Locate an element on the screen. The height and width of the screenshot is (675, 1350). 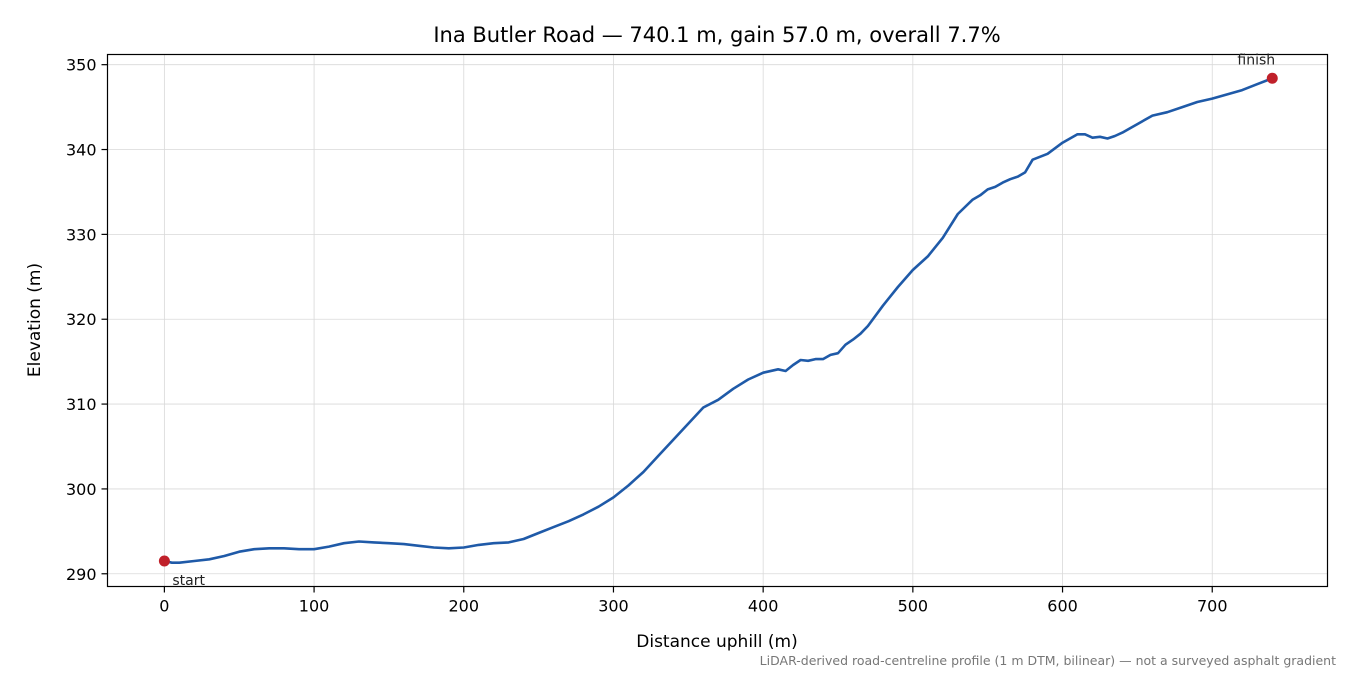
finish-label: finish is located at coordinates (1256, 60).